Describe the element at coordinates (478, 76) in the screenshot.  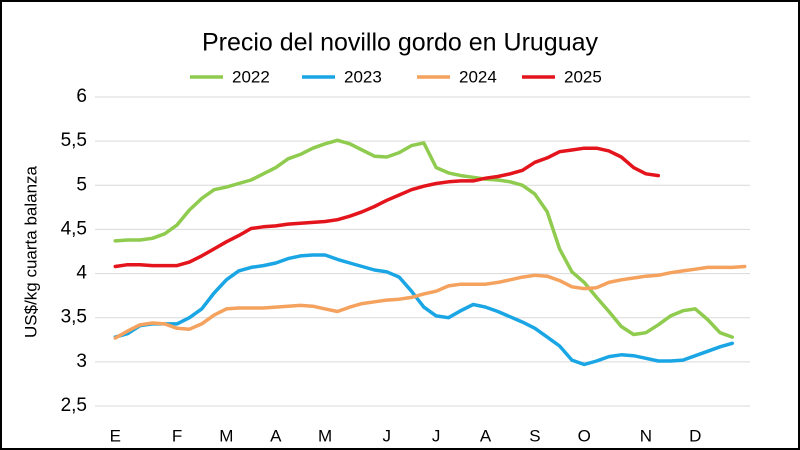
I see `legend-label: 2024` at that location.